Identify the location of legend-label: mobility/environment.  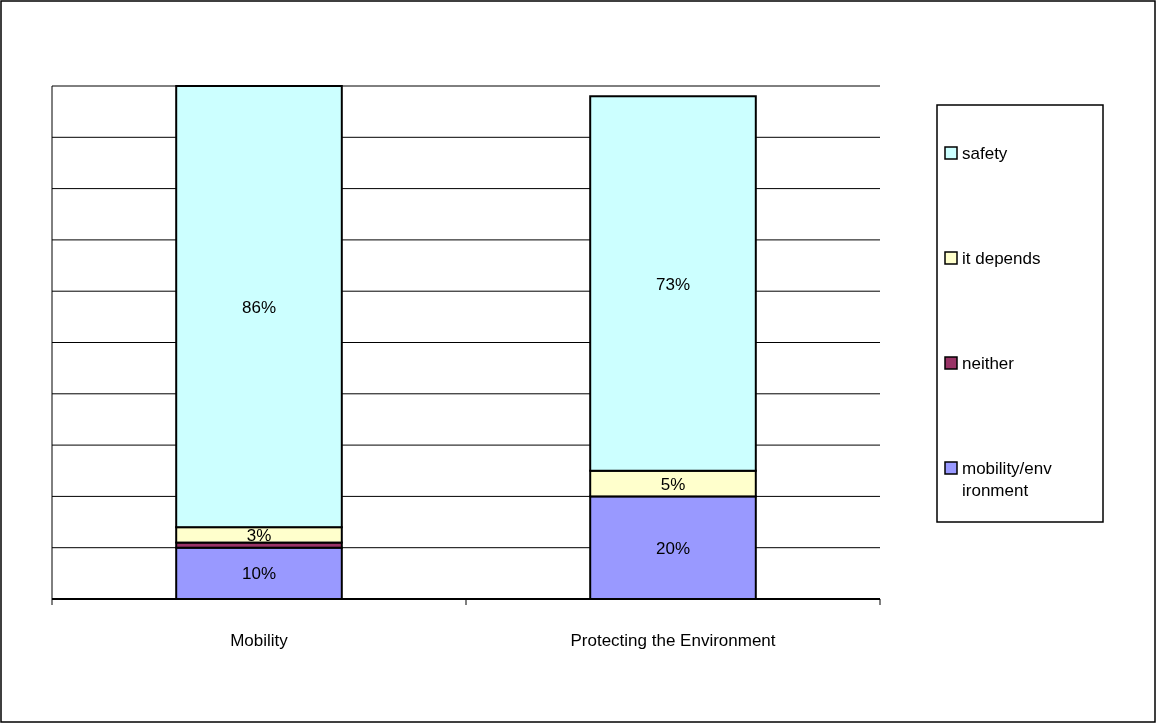
(1007, 479).